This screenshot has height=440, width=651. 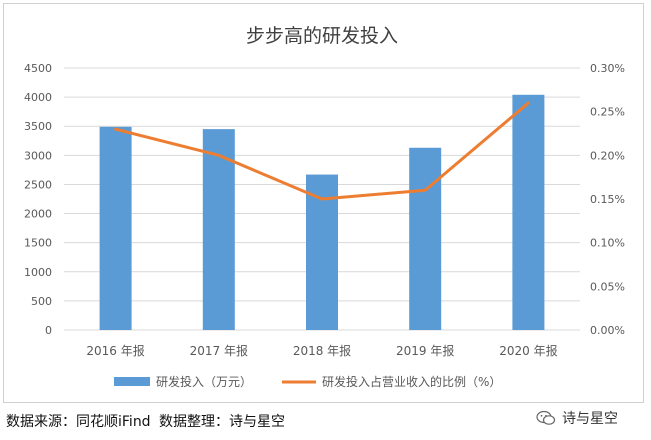 What do you see at coordinates (222, 422) in the screenshot?
I see `data-organizer-text: 数据整理：诗与星空` at bounding box center [222, 422].